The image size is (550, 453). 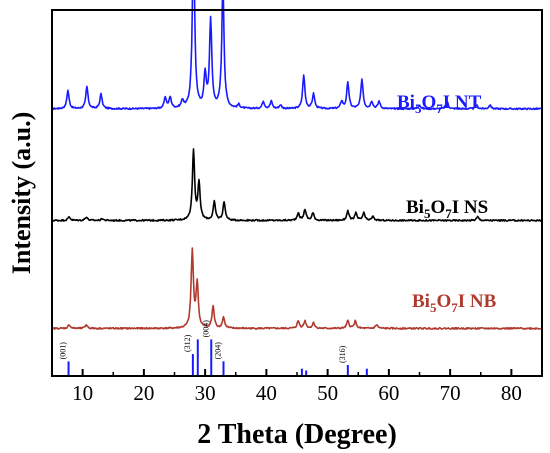 What do you see at coordinates (218, 351) in the screenshot?
I see `reference-label: (204)` at bounding box center [218, 351].